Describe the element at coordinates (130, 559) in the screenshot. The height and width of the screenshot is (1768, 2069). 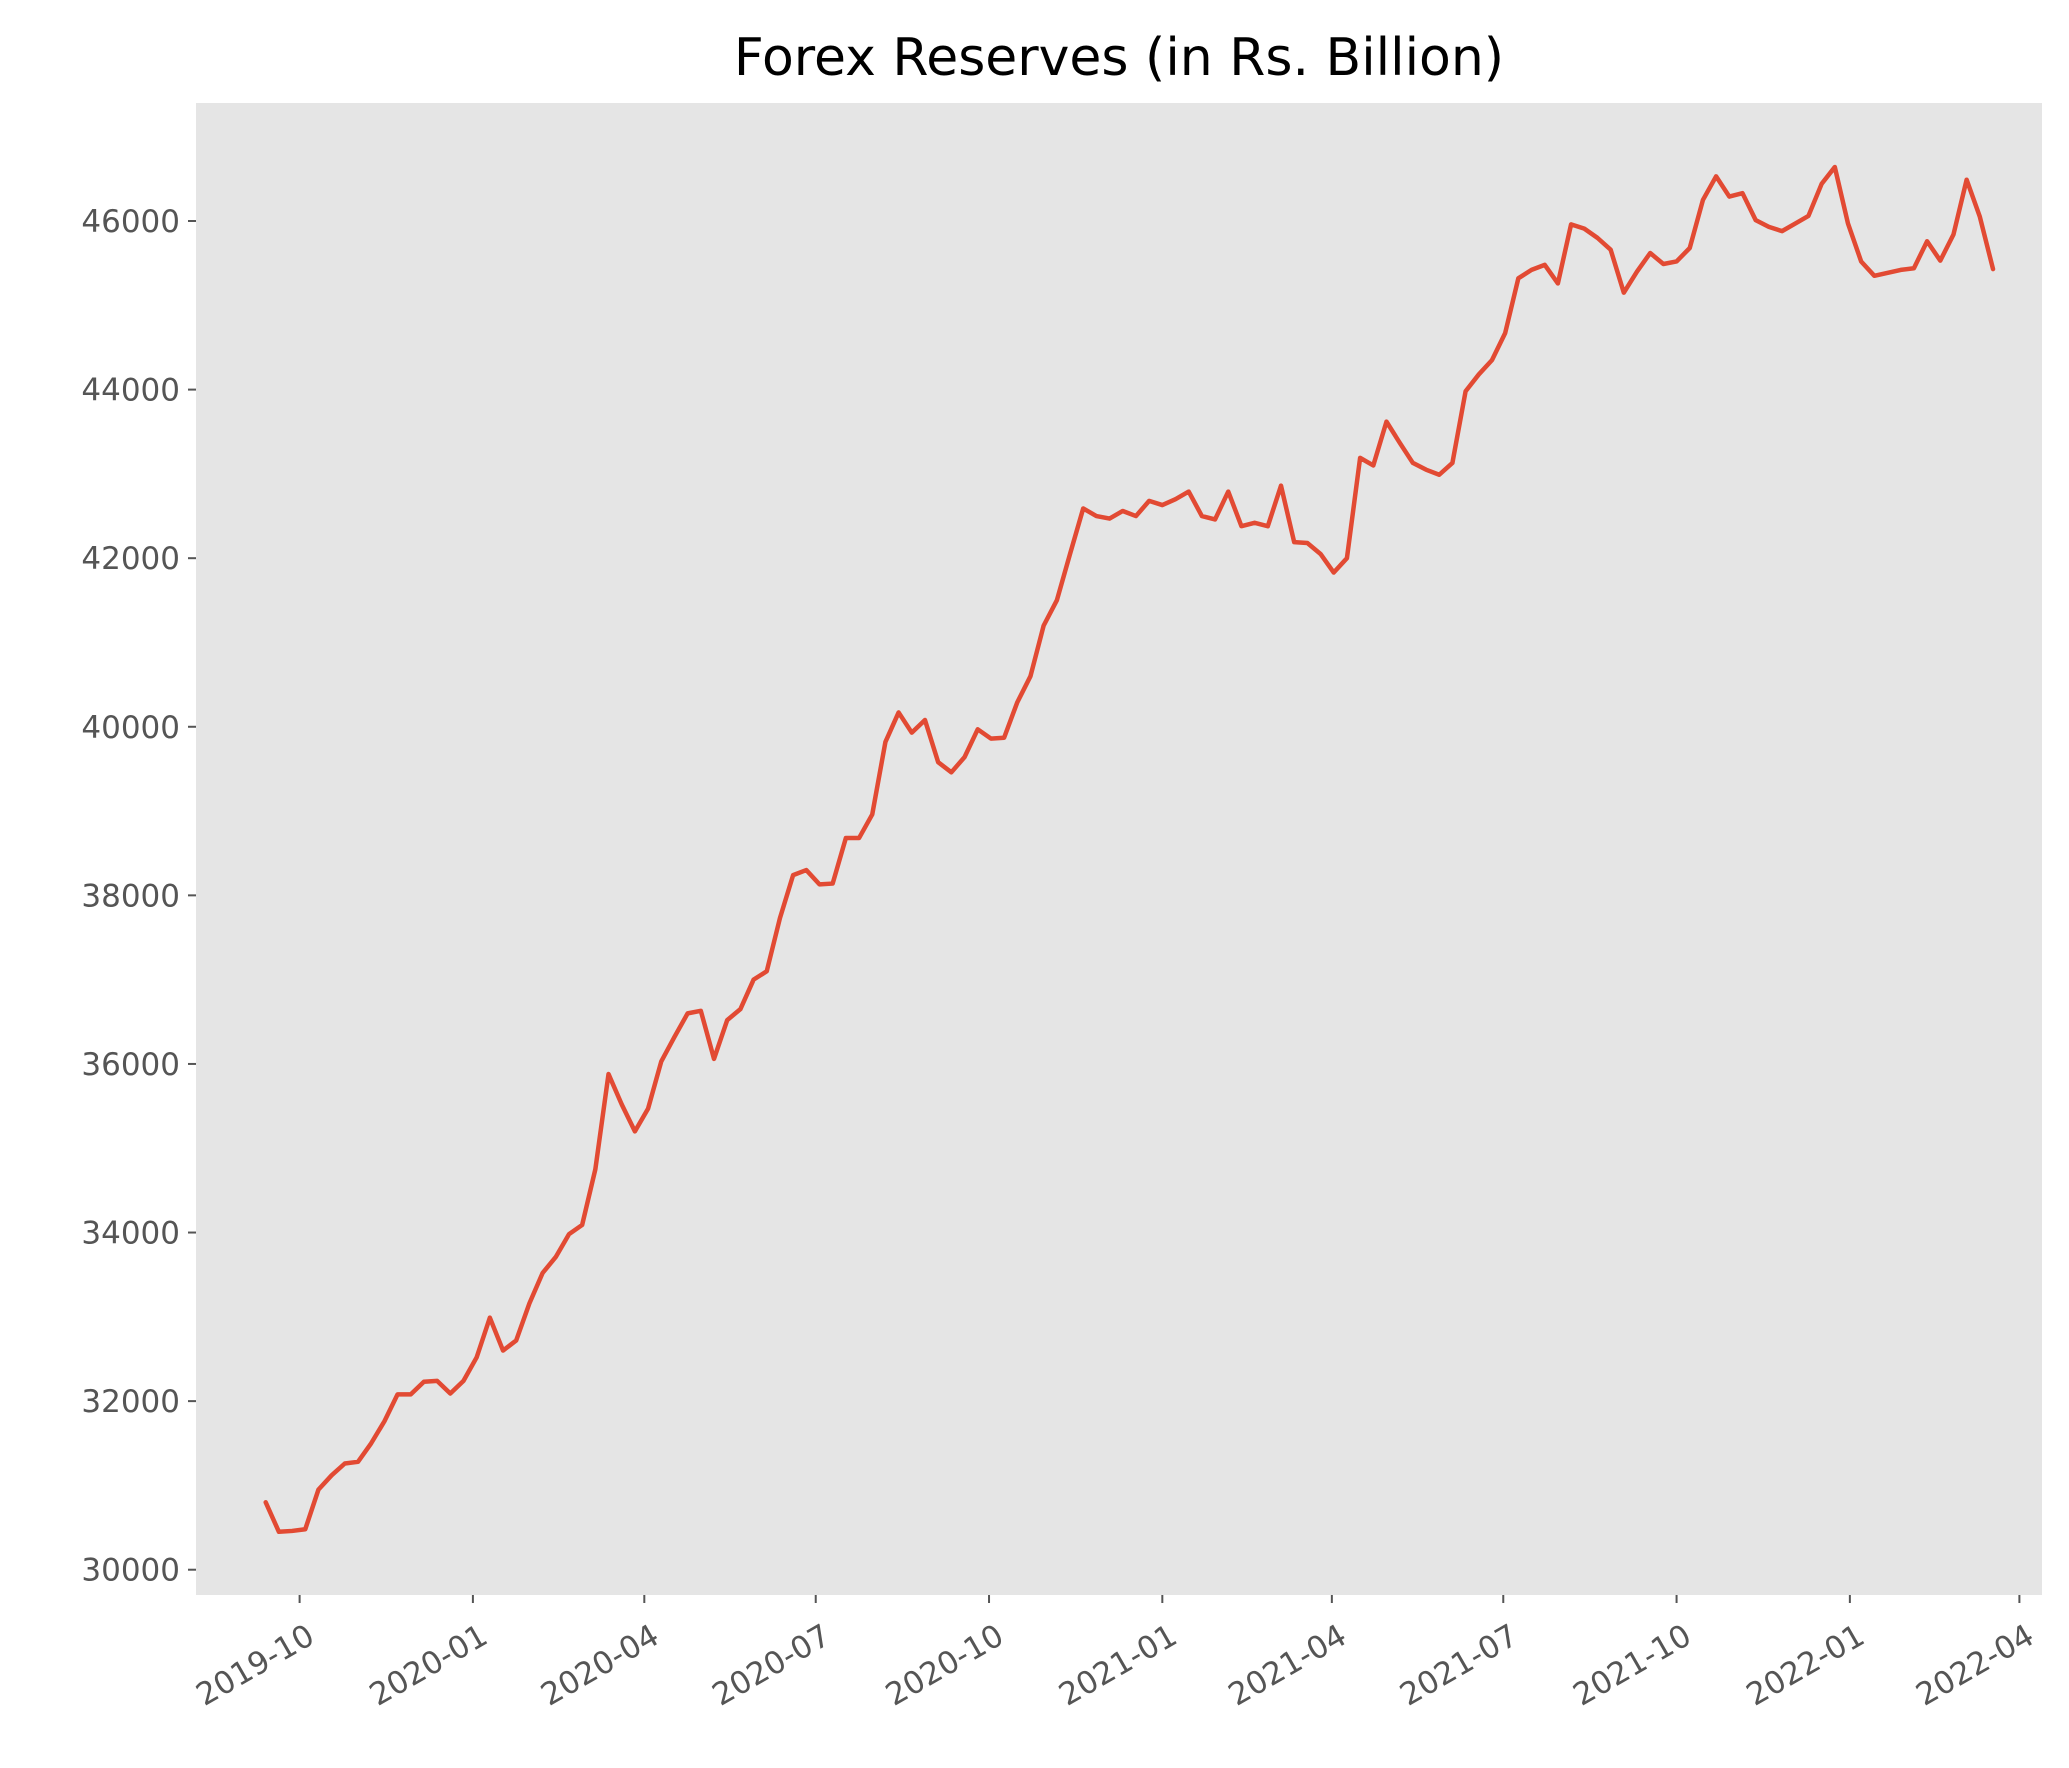
I see `y-tick-label: 42000` at that location.